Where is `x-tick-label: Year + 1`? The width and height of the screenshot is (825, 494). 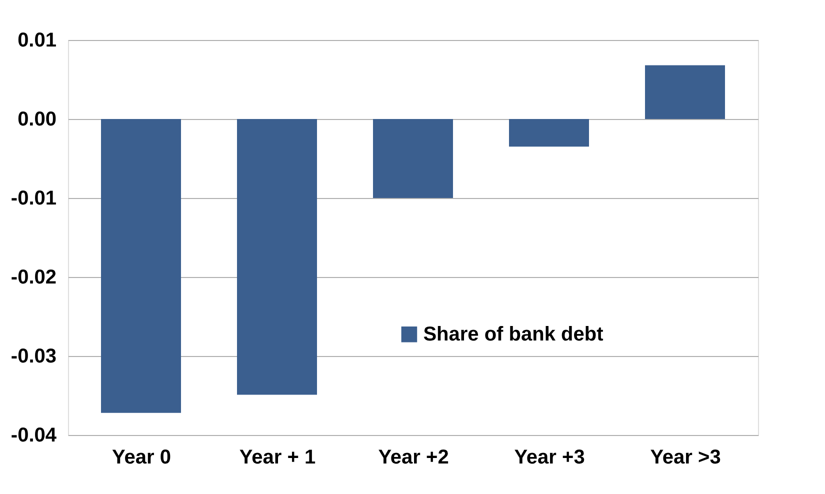 x-tick-label: Year + 1 is located at coordinates (277, 457).